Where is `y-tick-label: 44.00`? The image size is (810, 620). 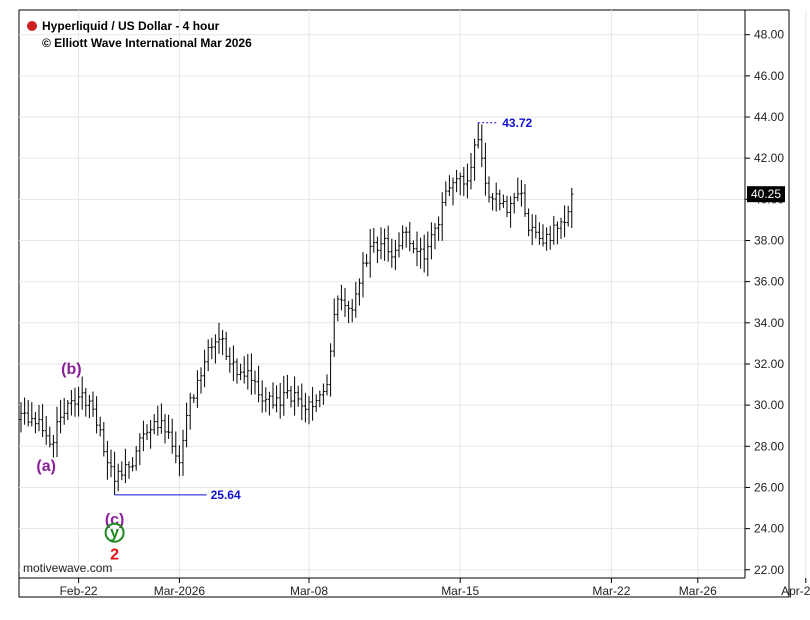 y-tick-label: 44.00 is located at coordinates (769, 117).